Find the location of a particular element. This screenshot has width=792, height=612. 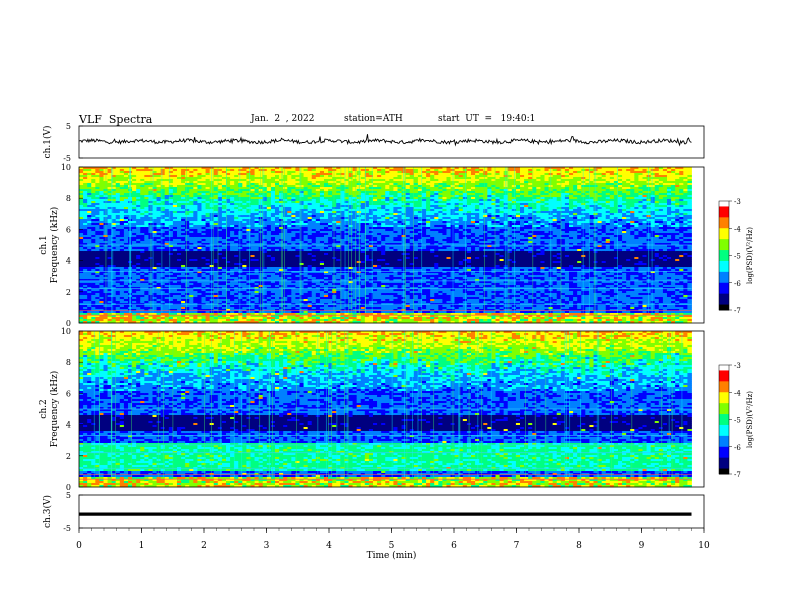

ch1-waveform-trace is located at coordinates (385, 139).